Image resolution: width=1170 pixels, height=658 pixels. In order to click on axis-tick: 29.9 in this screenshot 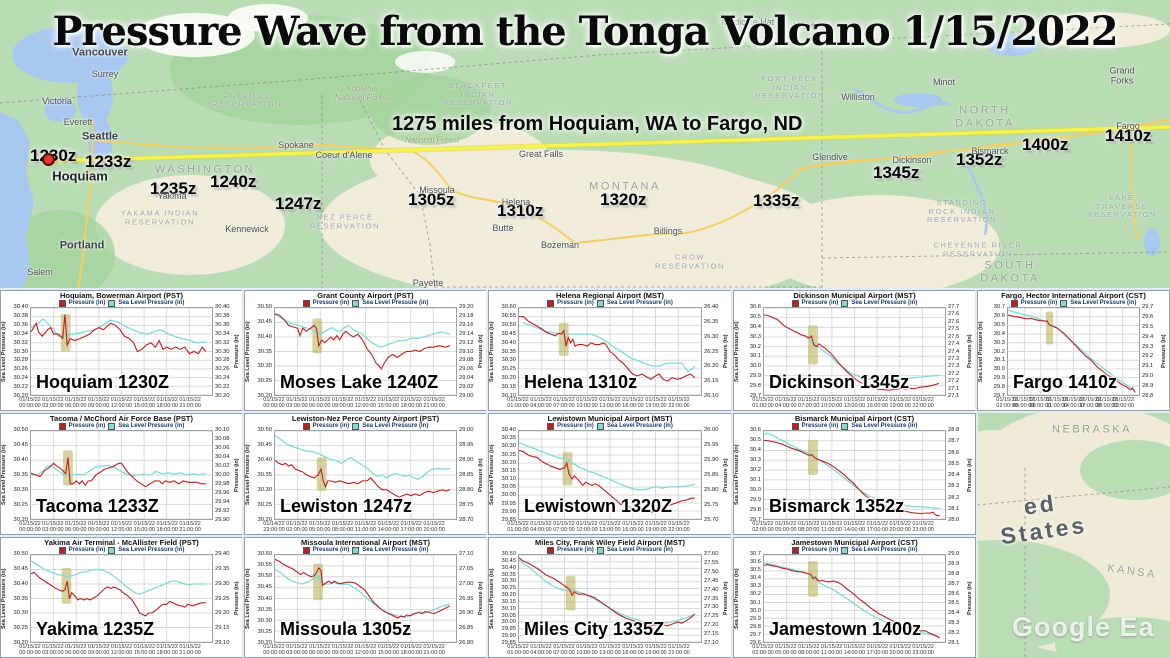, I will do `click(755, 376)`.